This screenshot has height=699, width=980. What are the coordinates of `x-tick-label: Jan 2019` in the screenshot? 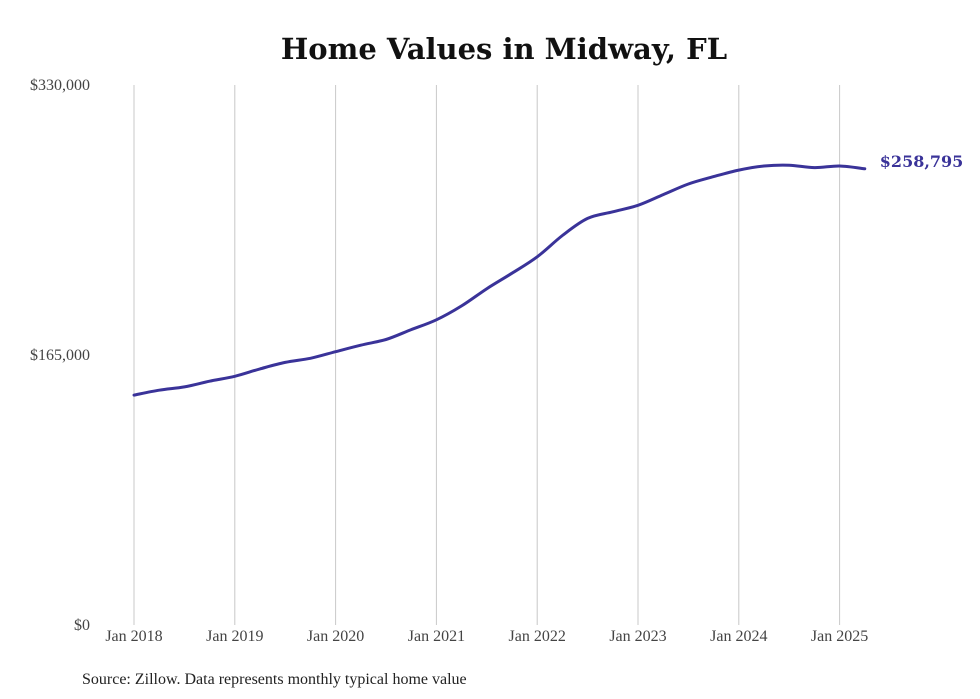 It's located at (234, 636).